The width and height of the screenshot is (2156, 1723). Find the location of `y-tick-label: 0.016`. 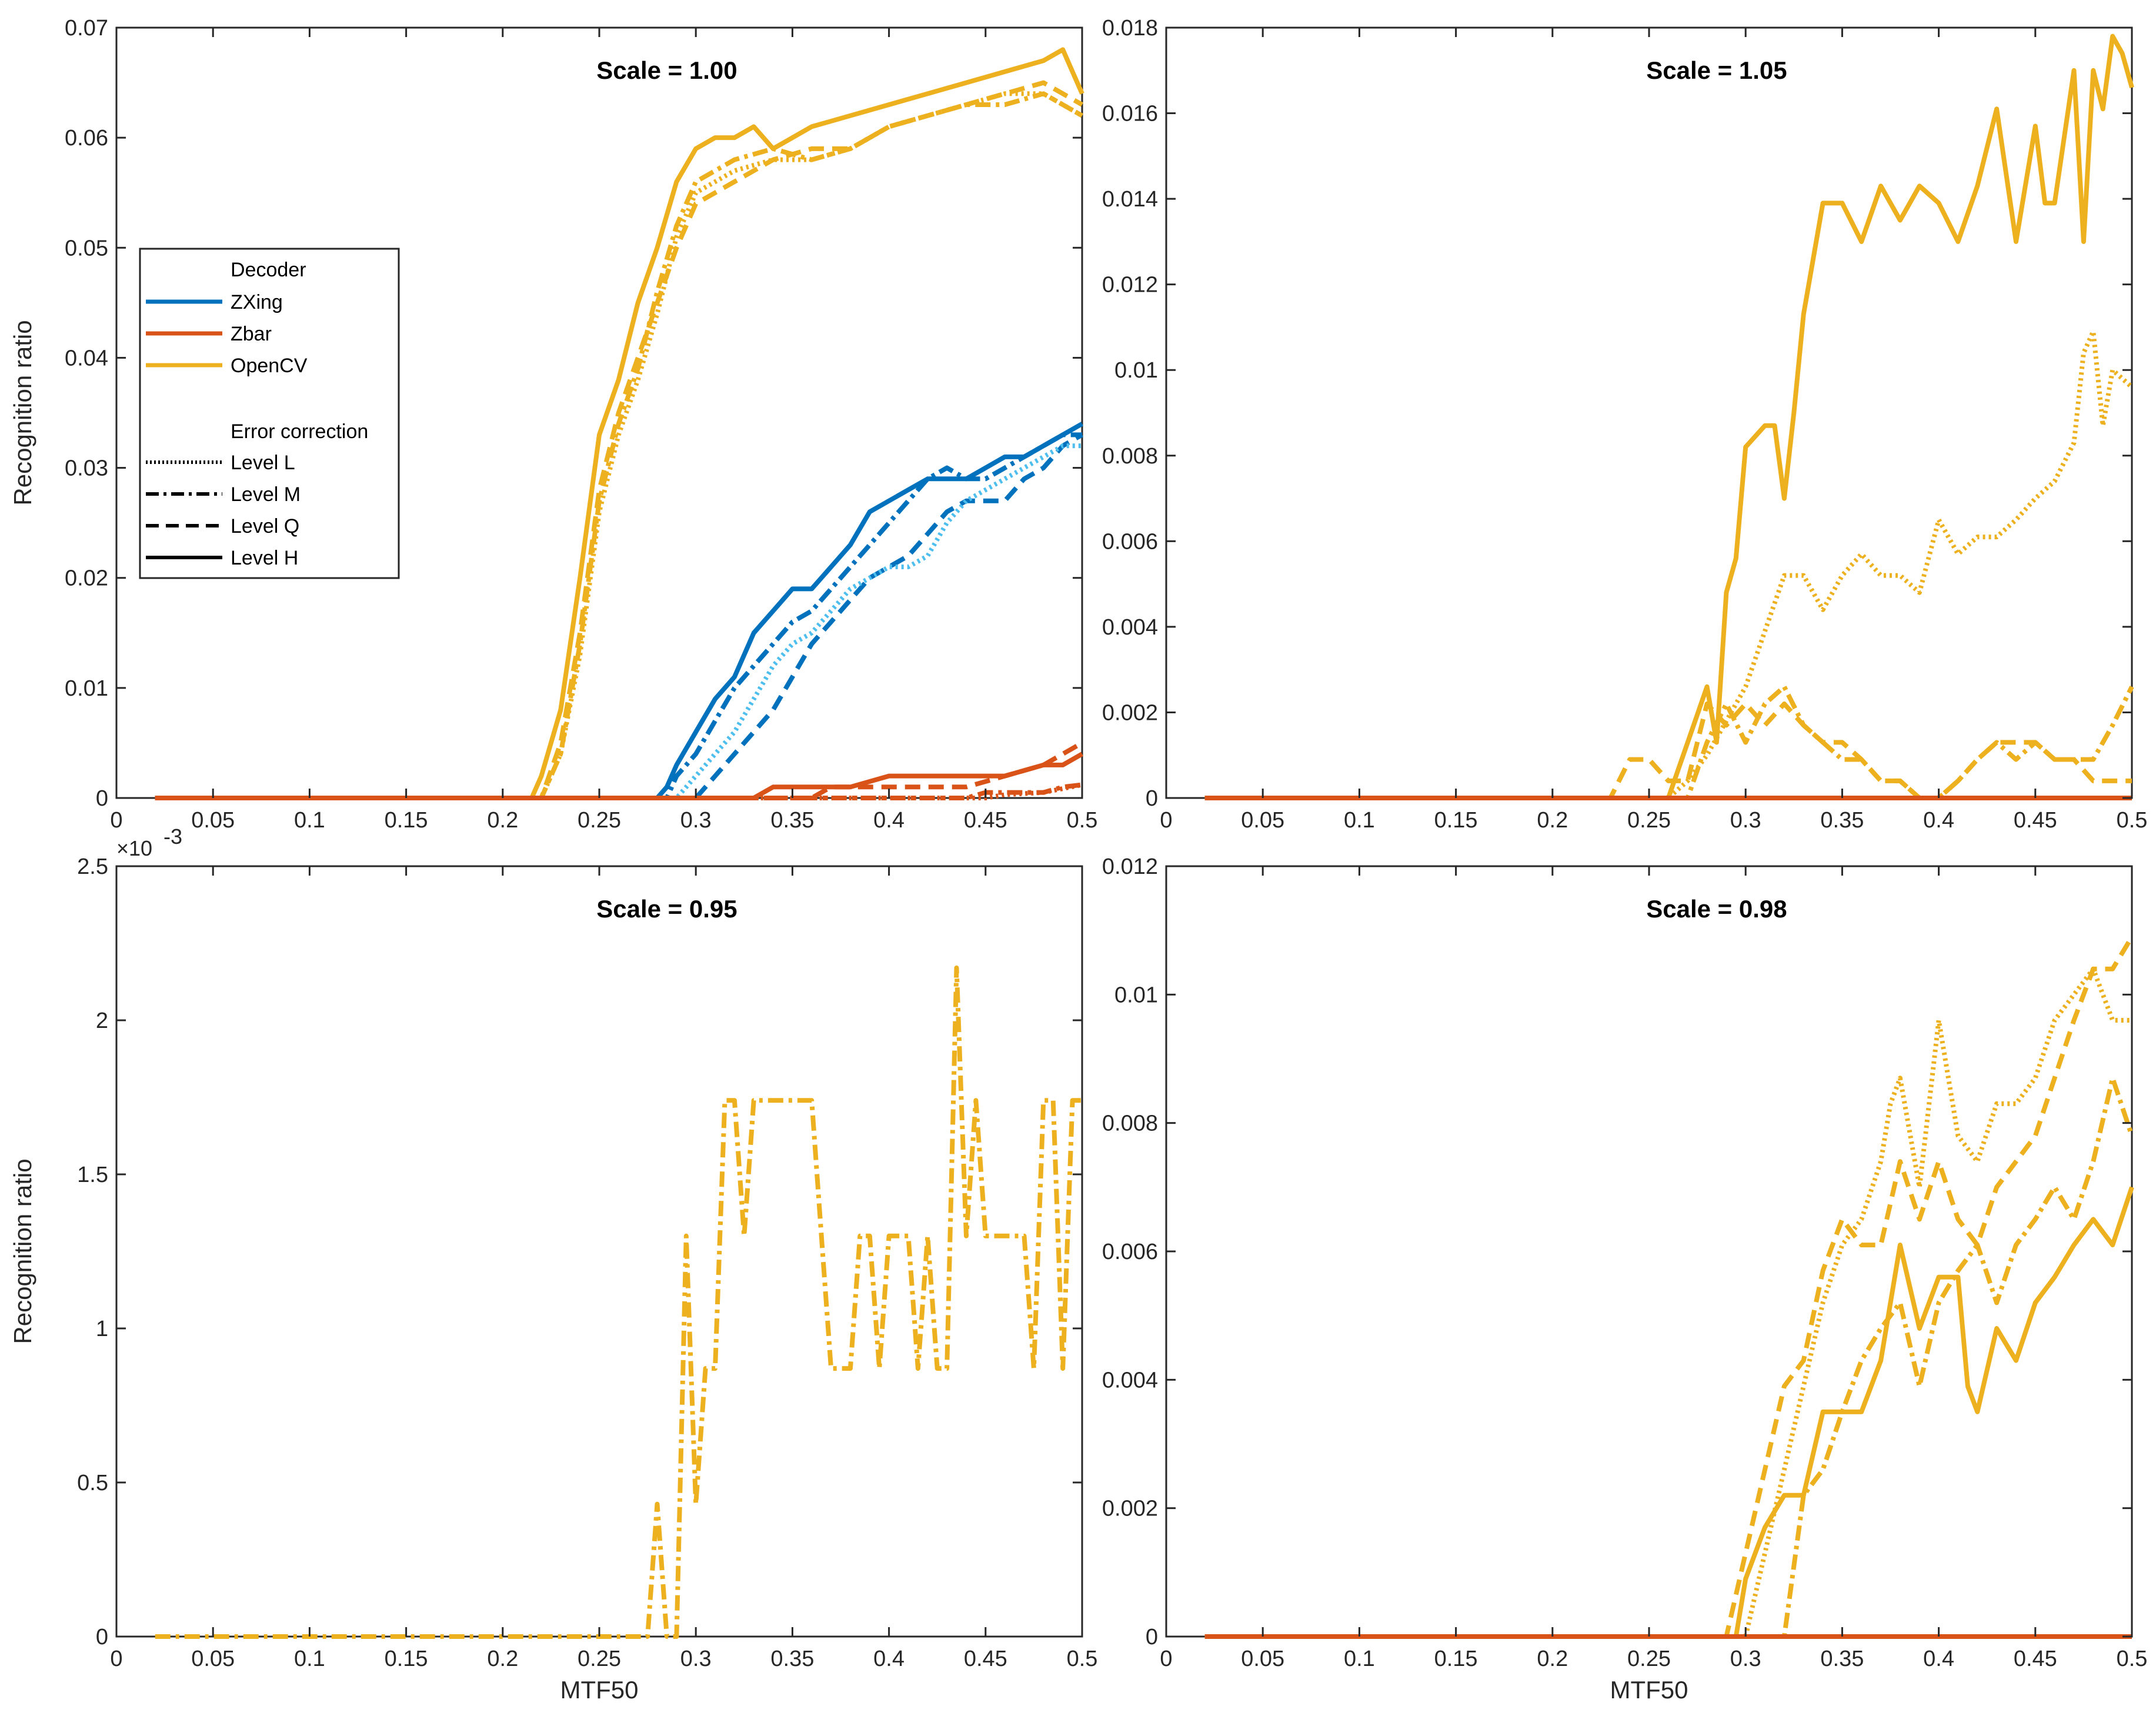

y-tick-label: 0.016 is located at coordinates (1130, 114).